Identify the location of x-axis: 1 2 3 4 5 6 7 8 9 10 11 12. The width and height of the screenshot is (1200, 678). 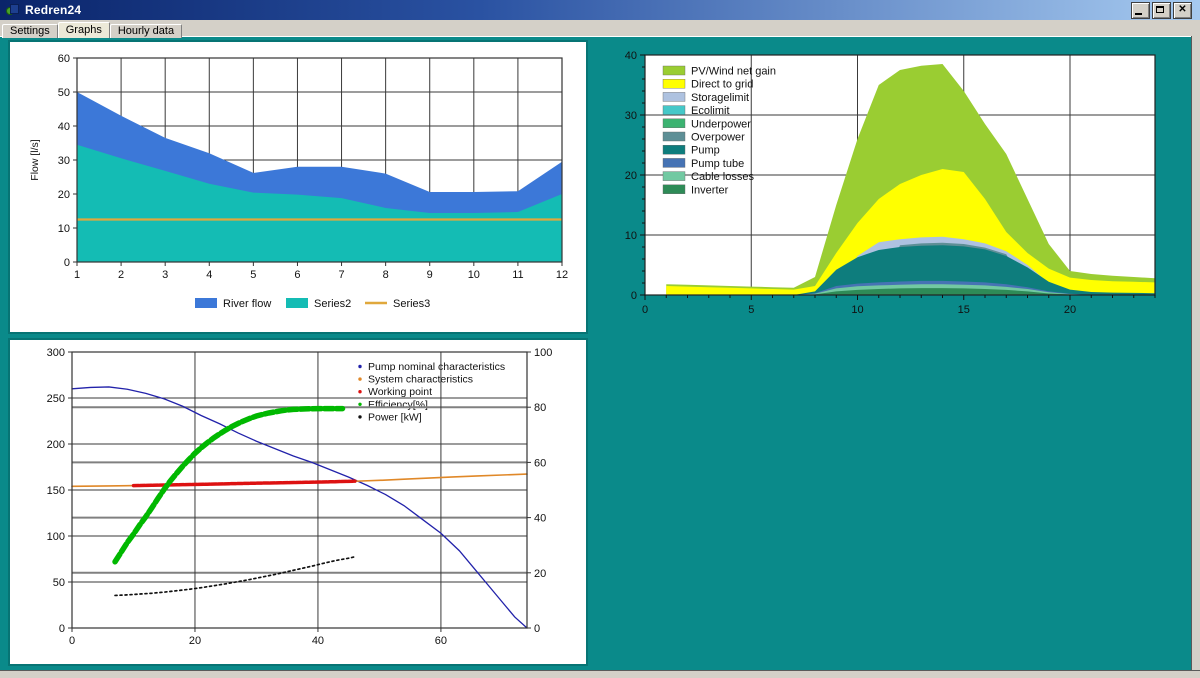
(321, 271).